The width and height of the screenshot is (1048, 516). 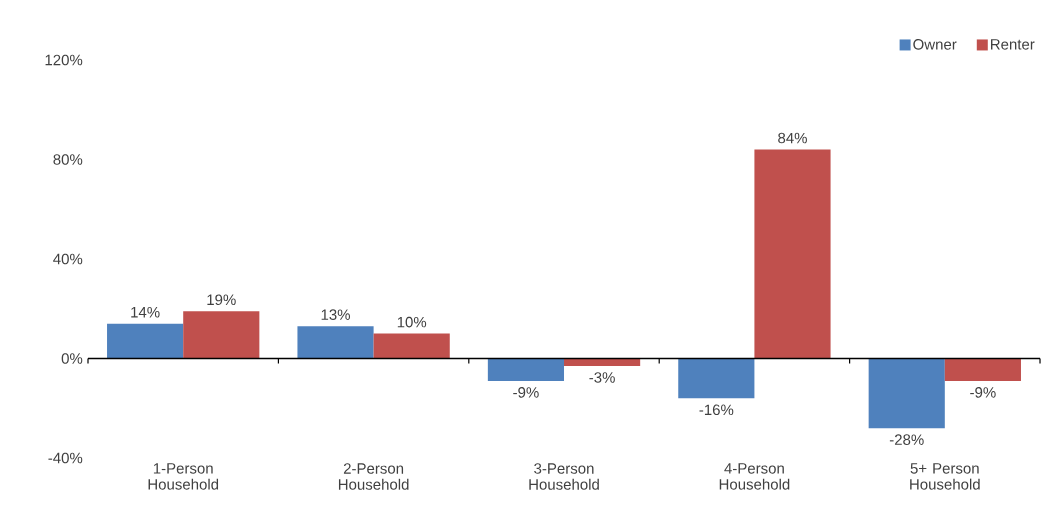 I want to click on data-label: -28%, so click(x=906, y=439).